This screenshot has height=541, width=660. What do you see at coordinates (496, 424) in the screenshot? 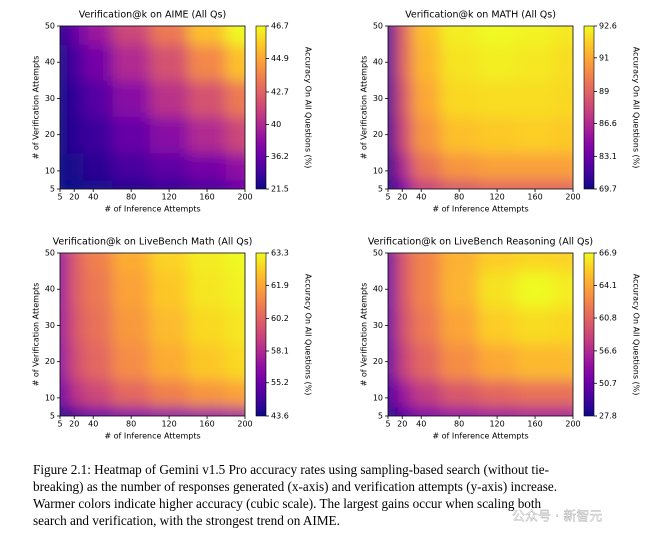
I see `x-tick-label: 120` at bounding box center [496, 424].